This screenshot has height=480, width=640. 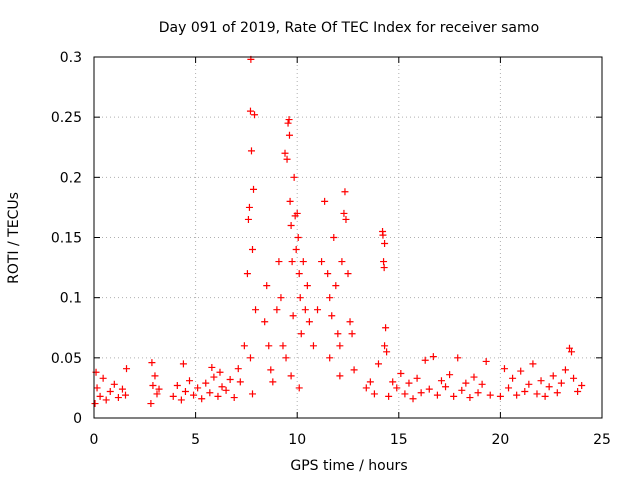 I want to click on x-tick-label: 25, so click(x=602, y=440).